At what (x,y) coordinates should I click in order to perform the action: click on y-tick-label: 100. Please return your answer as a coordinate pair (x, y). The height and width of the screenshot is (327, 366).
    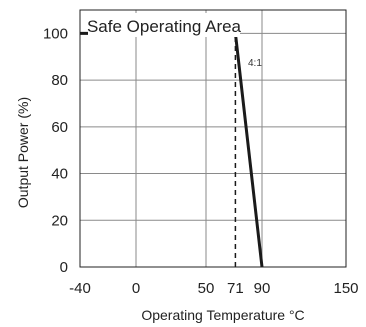
    Looking at the image, I should click on (55, 33).